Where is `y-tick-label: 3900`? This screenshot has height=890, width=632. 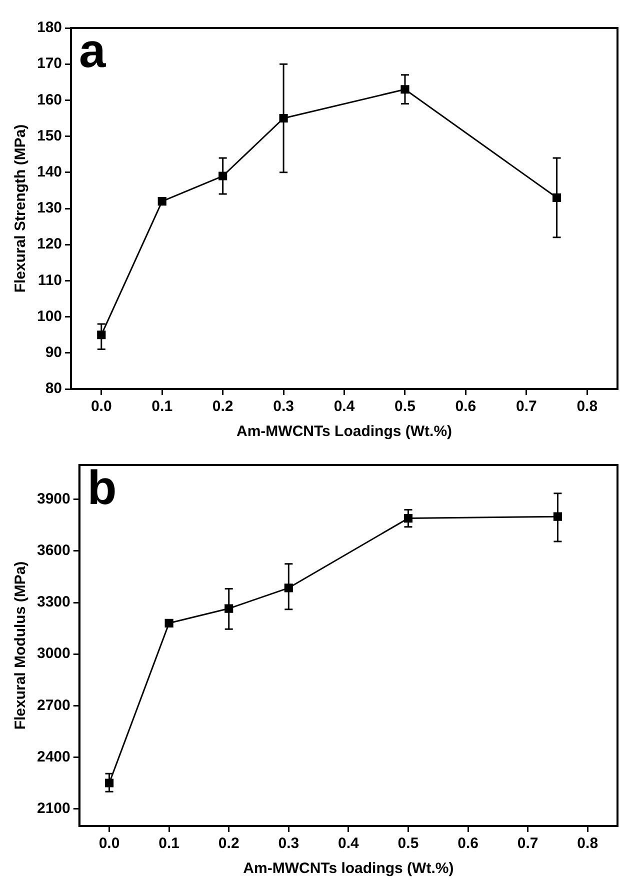
y-tick-label: 3900 is located at coordinates (53, 499).